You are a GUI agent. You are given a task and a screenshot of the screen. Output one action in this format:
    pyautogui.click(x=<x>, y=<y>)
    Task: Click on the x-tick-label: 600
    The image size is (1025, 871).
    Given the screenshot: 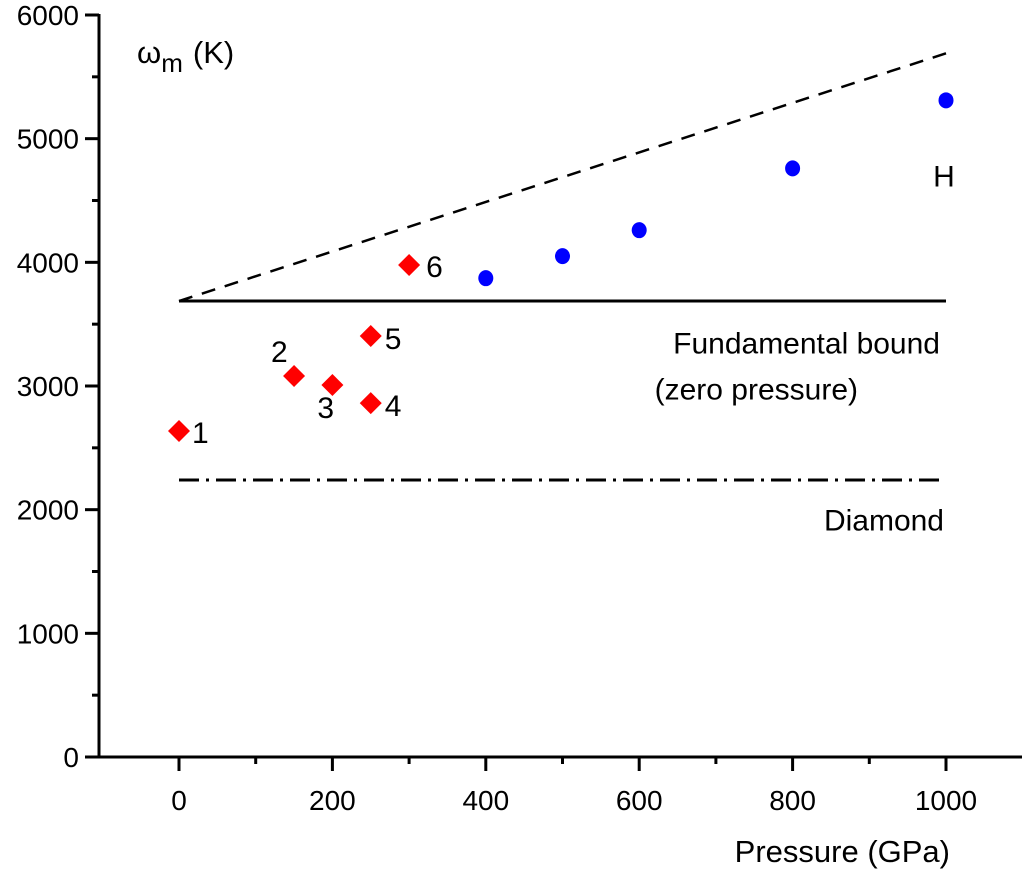 What is the action you would take?
    pyautogui.click(x=639, y=800)
    